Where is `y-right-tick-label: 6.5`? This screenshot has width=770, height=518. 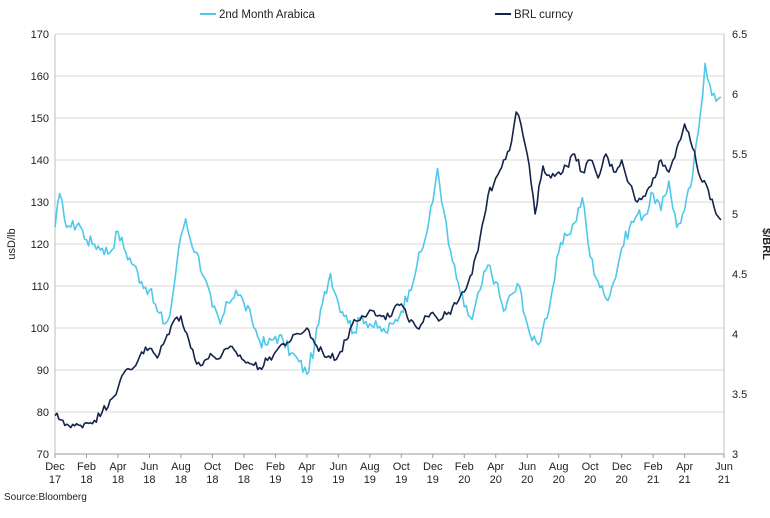 y-right-tick-label: 6.5 is located at coordinates (739, 35).